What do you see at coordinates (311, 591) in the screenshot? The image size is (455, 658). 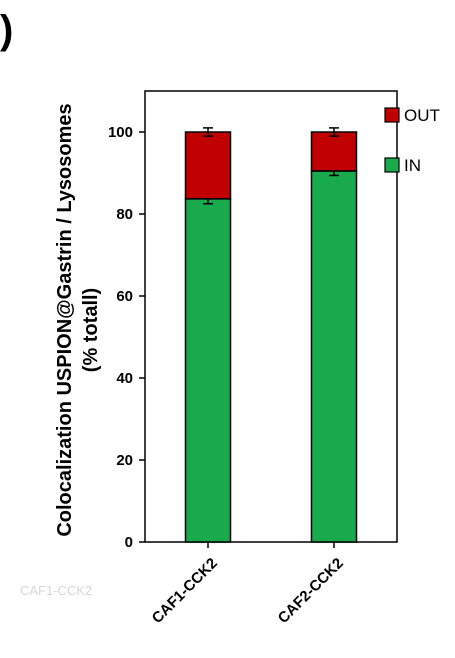 I see `x-tick-label: CAF2-CCK2` at bounding box center [311, 591].